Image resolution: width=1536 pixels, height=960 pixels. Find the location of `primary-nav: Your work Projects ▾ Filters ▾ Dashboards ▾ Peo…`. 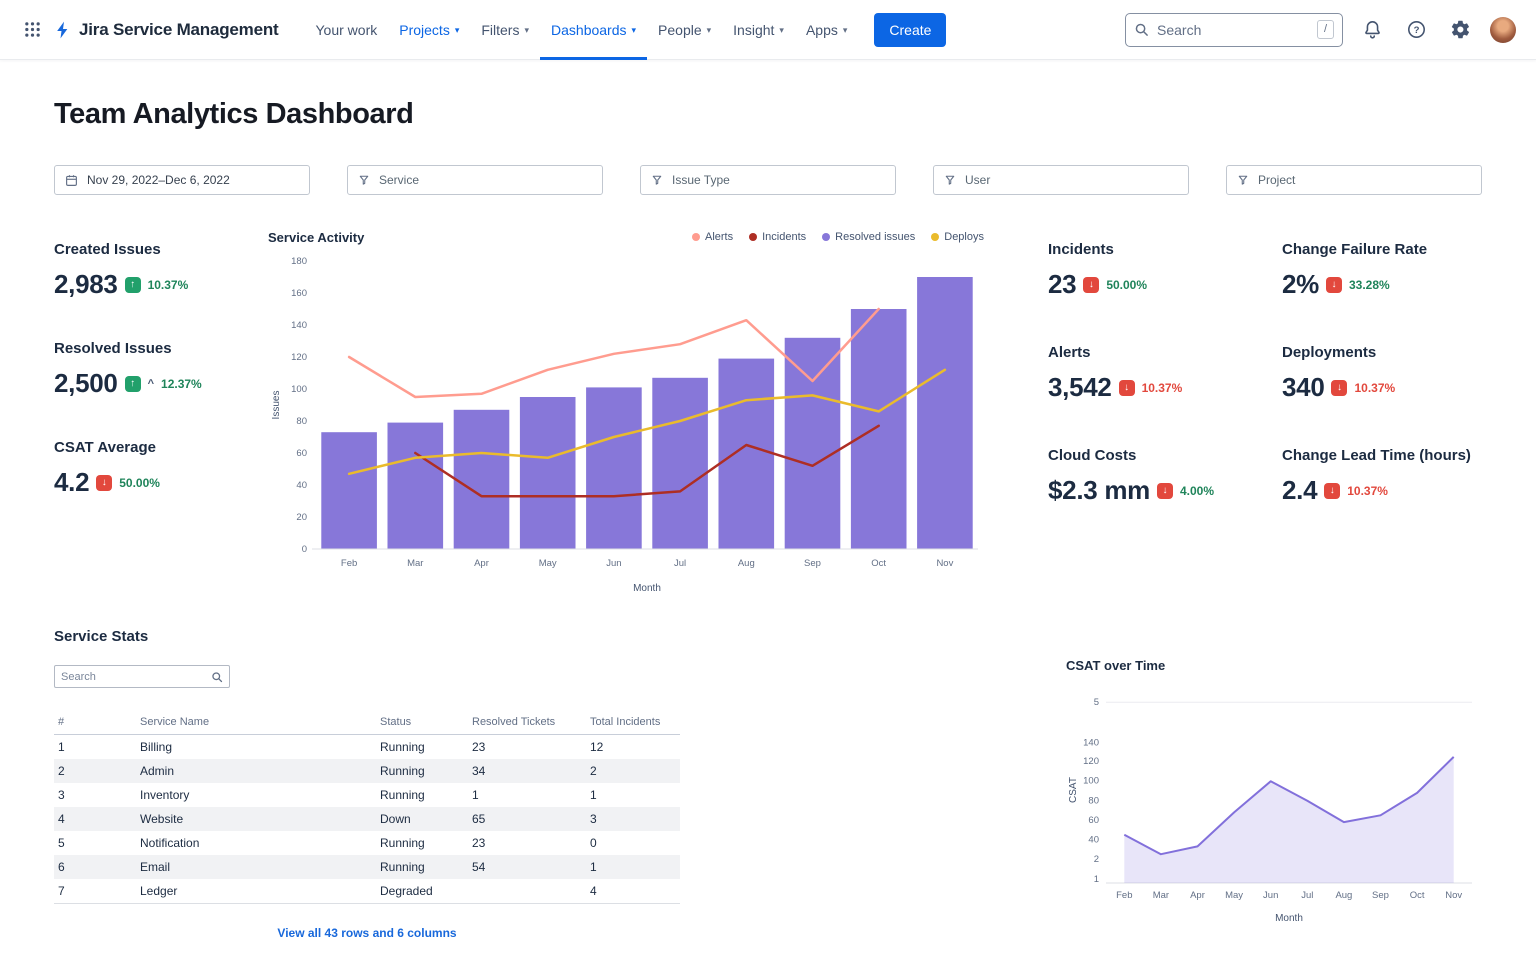

primary-nav: Your work Projects ▾ Filters ▾ Dashboards ▾ Peo… is located at coordinates (582, 30).